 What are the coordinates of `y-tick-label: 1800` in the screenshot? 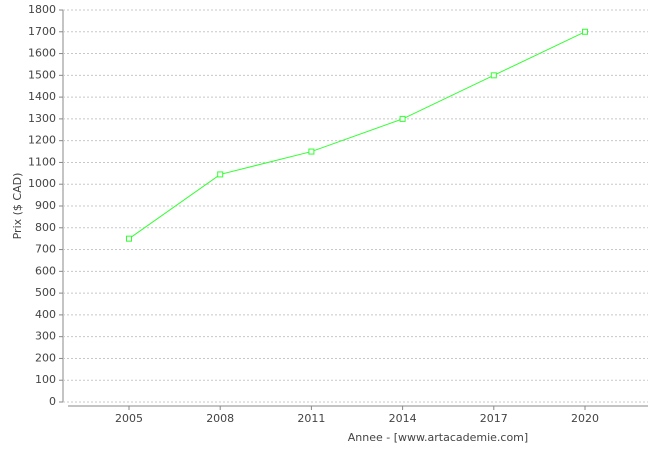 It's located at (42, 9).